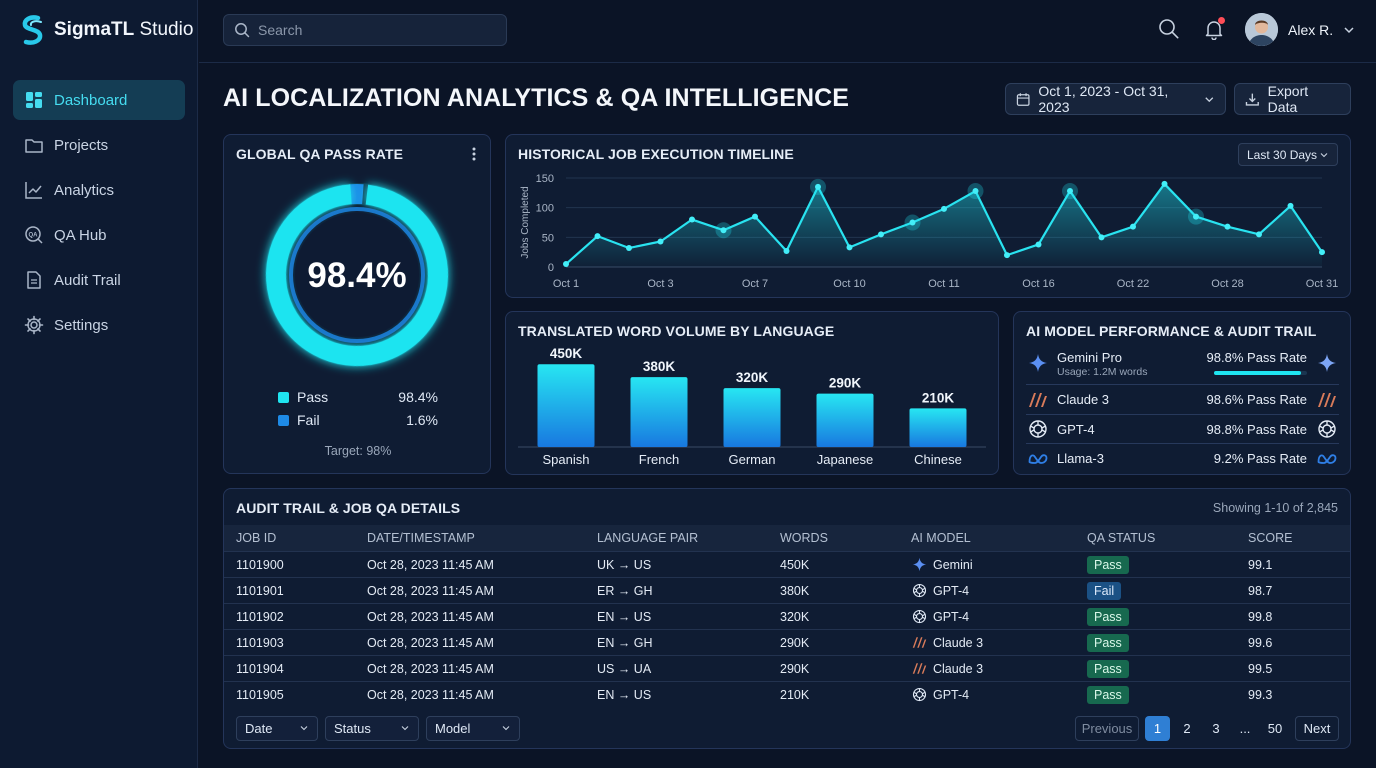 The width and height of the screenshot is (1376, 768). Describe the element at coordinates (373, 30) in the screenshot. I see `search-input` at that location.